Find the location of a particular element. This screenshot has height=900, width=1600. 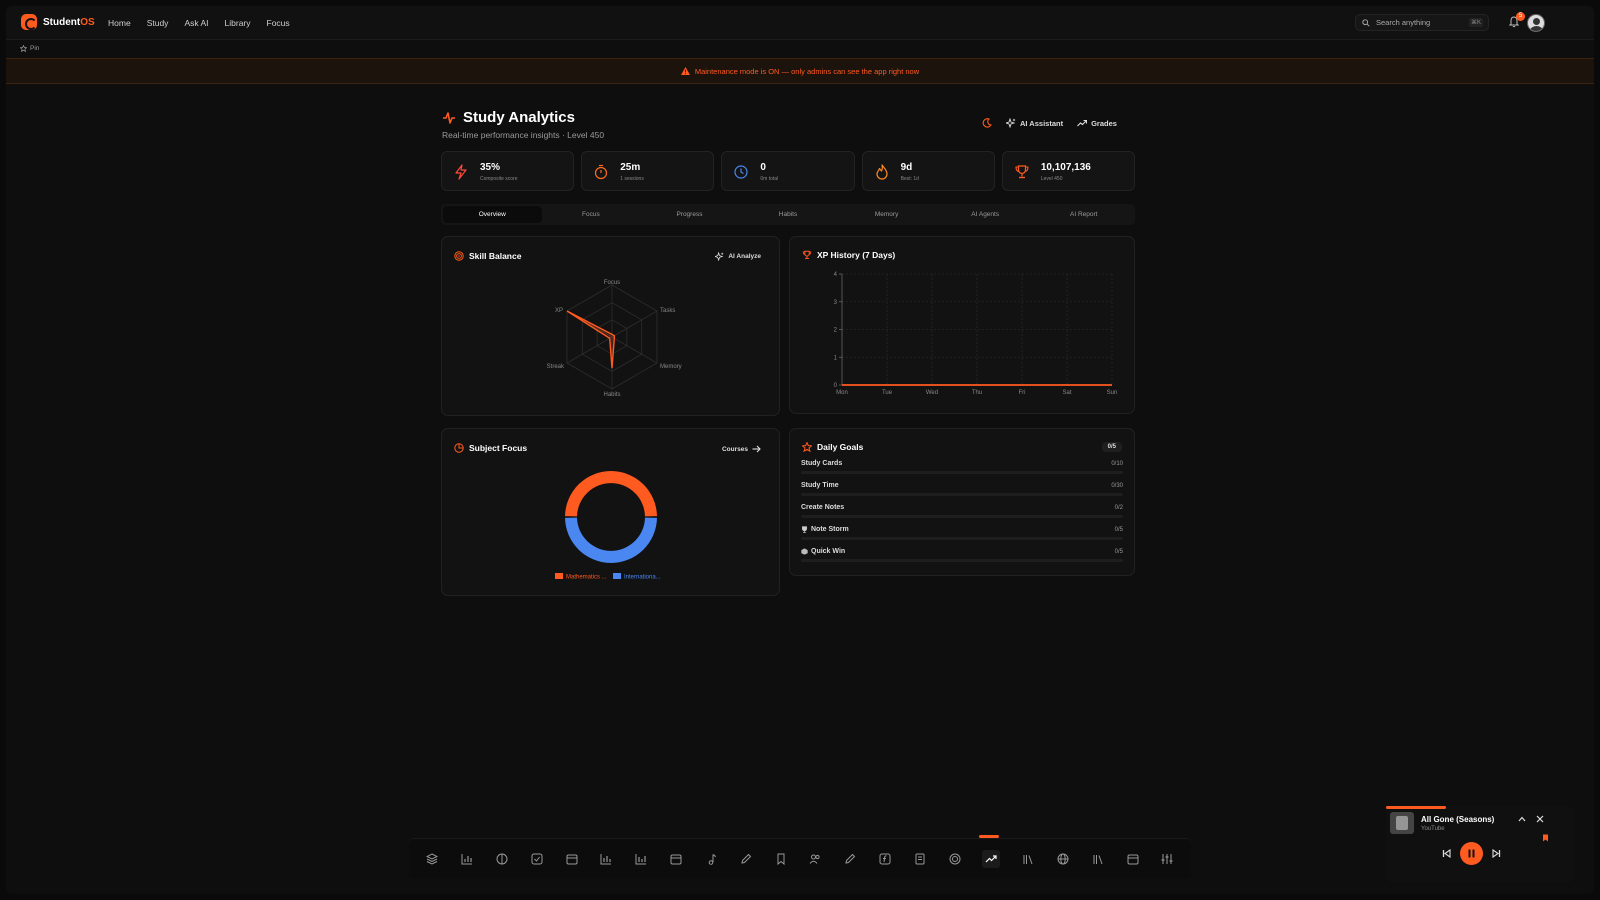

checkbox-icon is located at coordinates (537, 859).